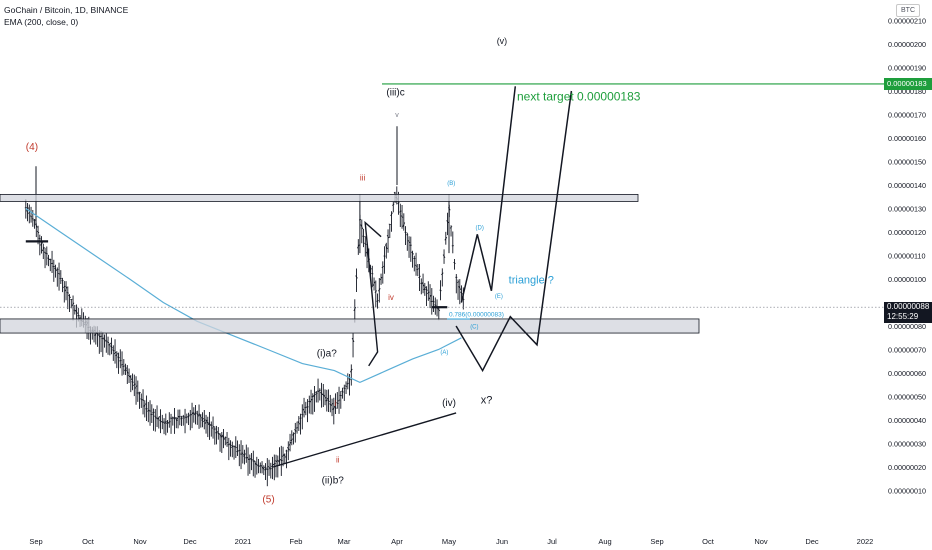  What do you see at coordinates (35, 541) in the screenshot?
I see `time-tick-label: Sep` at bounding box center [35, 541].